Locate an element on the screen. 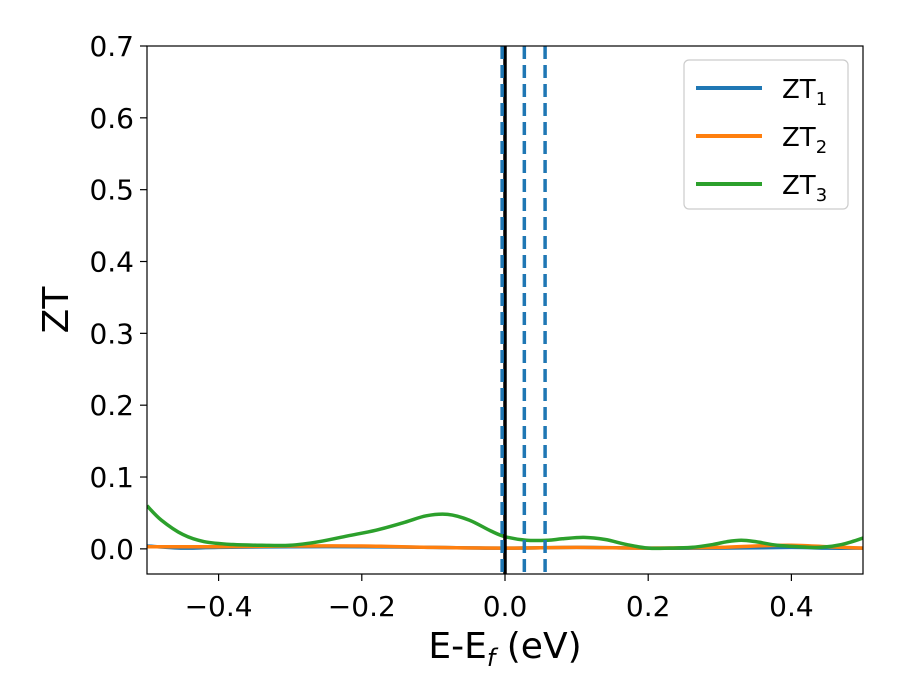 This screenshot has width=900, height=700. legend: ZT1 ZT2 ZT3 is located at coordinates (766, 134).